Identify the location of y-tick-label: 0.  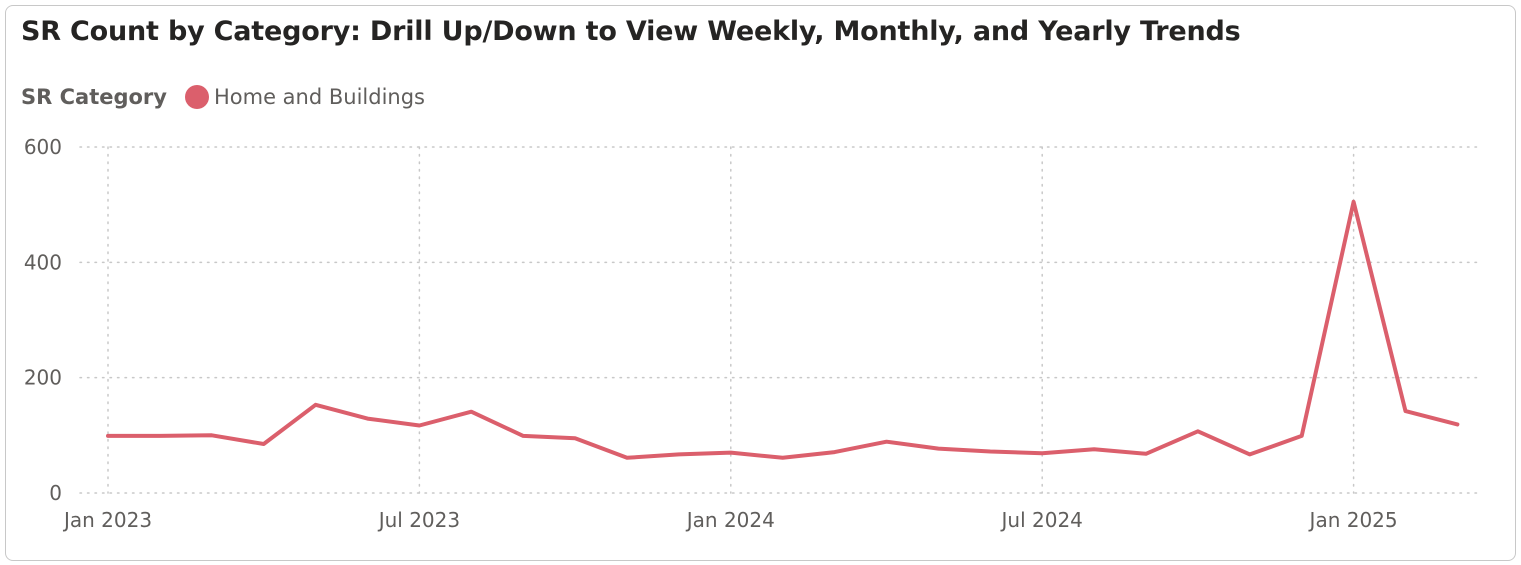
(55, 493).